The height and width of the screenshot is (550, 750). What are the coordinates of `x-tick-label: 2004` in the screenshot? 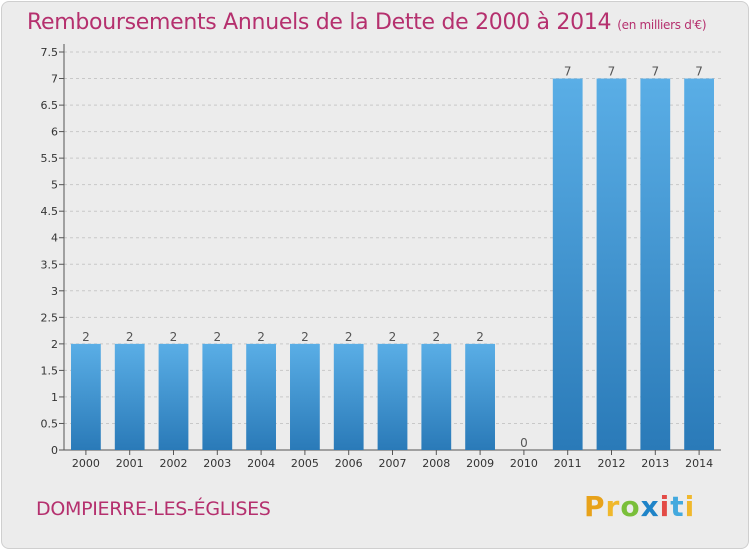 It's located at (261, 463).